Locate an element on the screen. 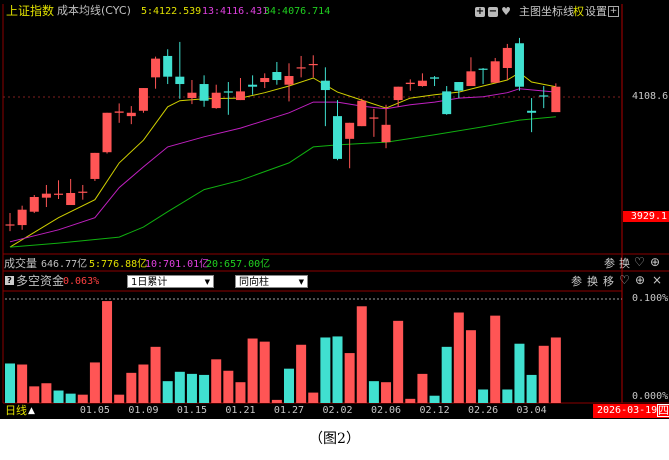 The height and width of the screenshot is (460, 669). period-arrow-icon: ▲ is located at coordinates (31, 411).